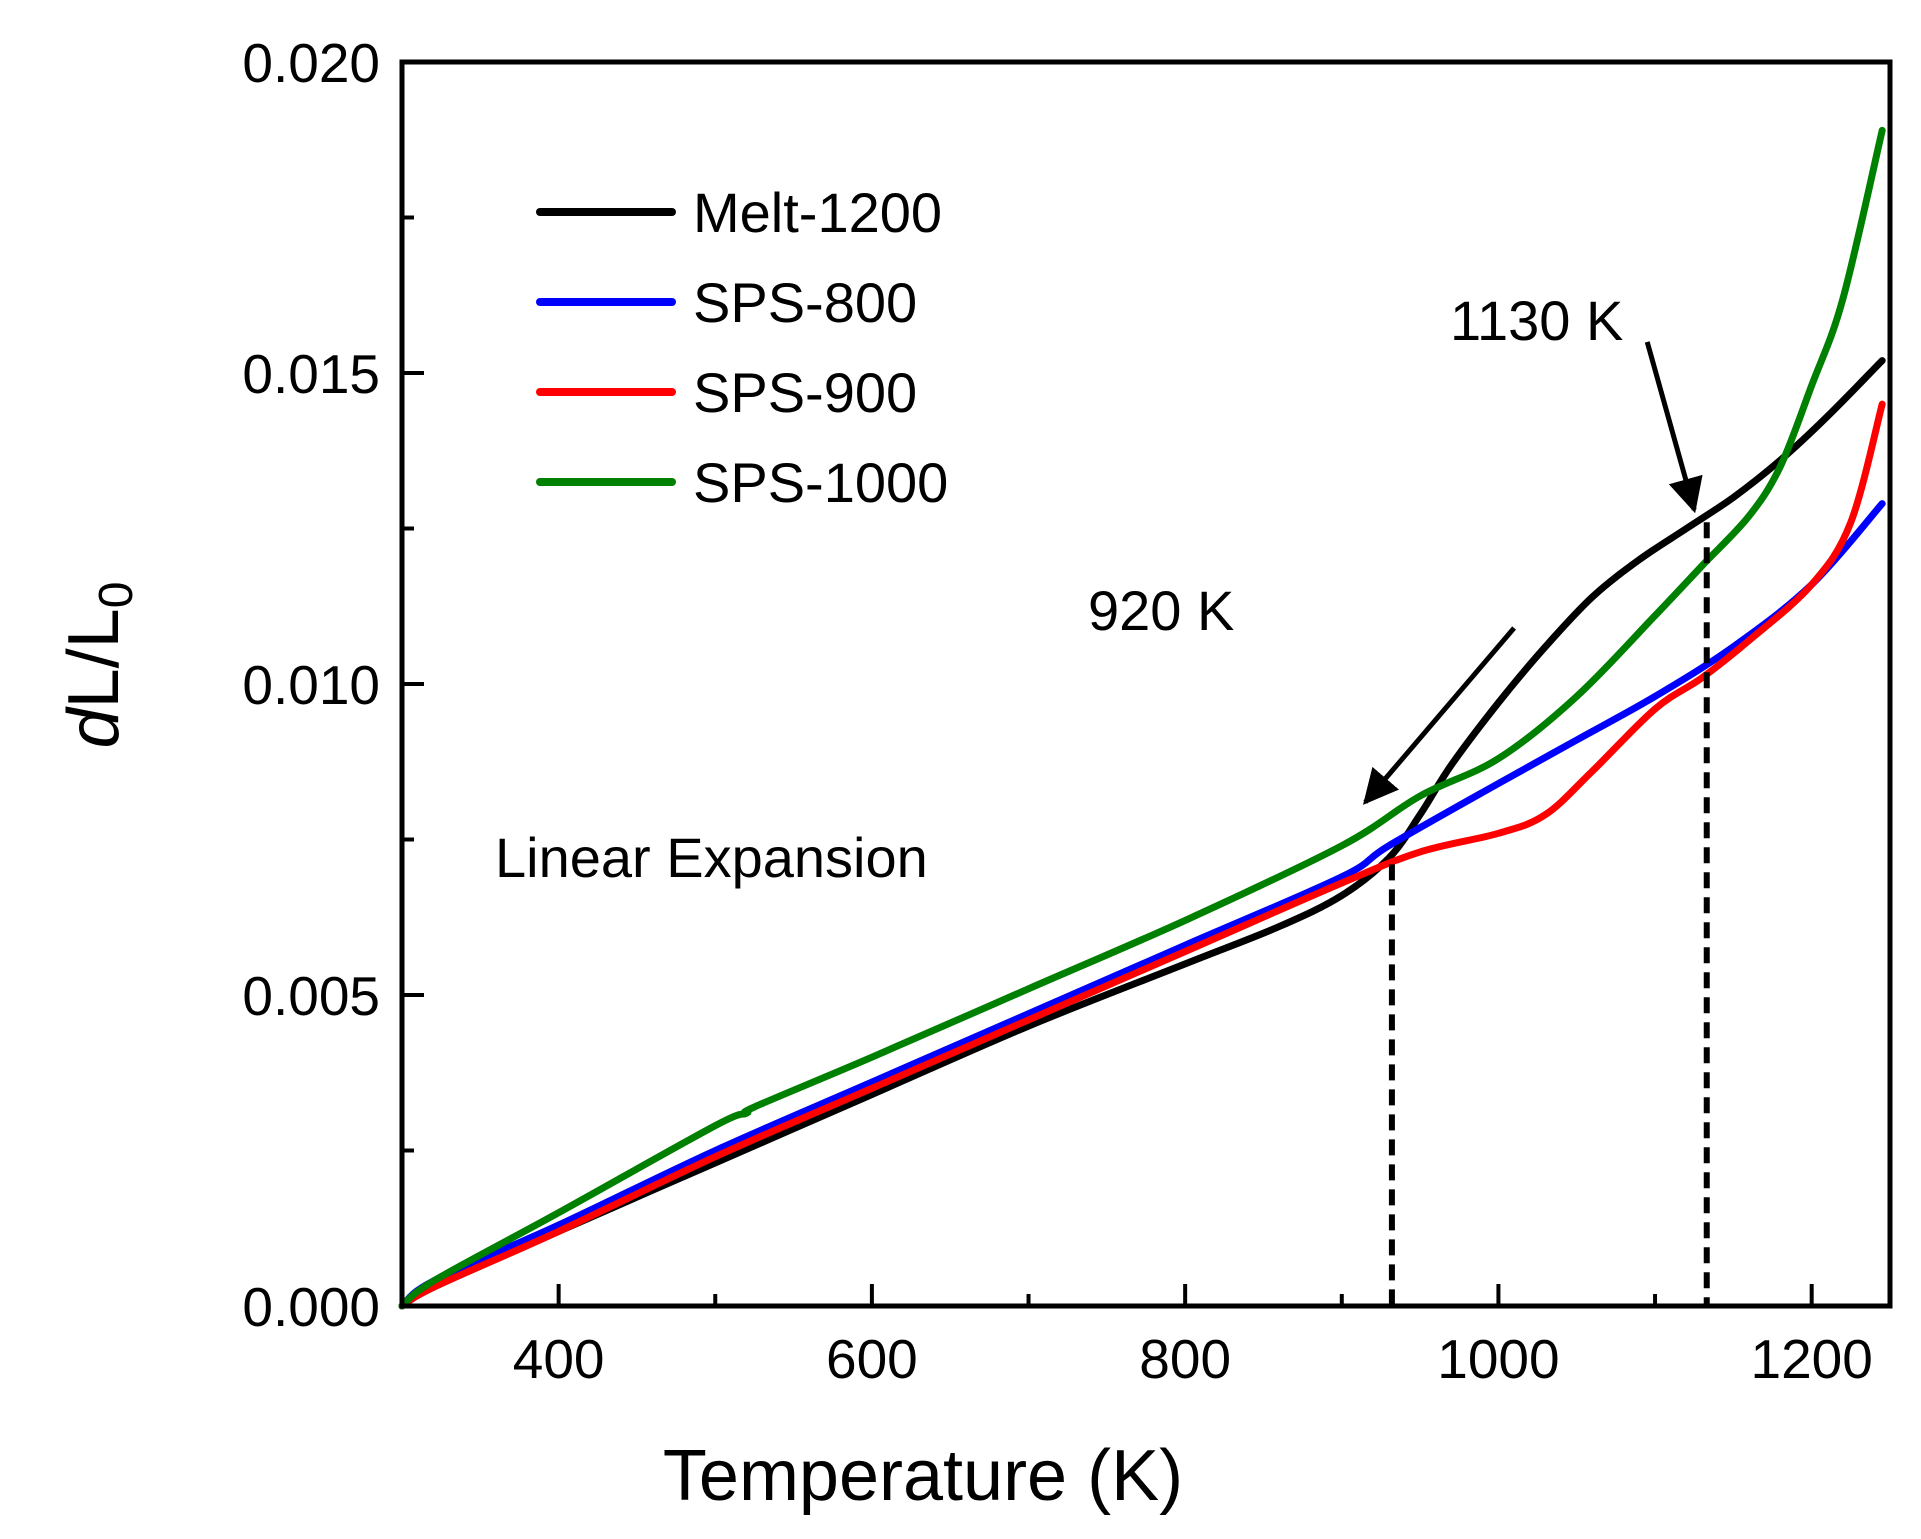 This screenshot has width=1921, height=1539. I want to click on x-tick-label: 1000, so click(1498, 1359).